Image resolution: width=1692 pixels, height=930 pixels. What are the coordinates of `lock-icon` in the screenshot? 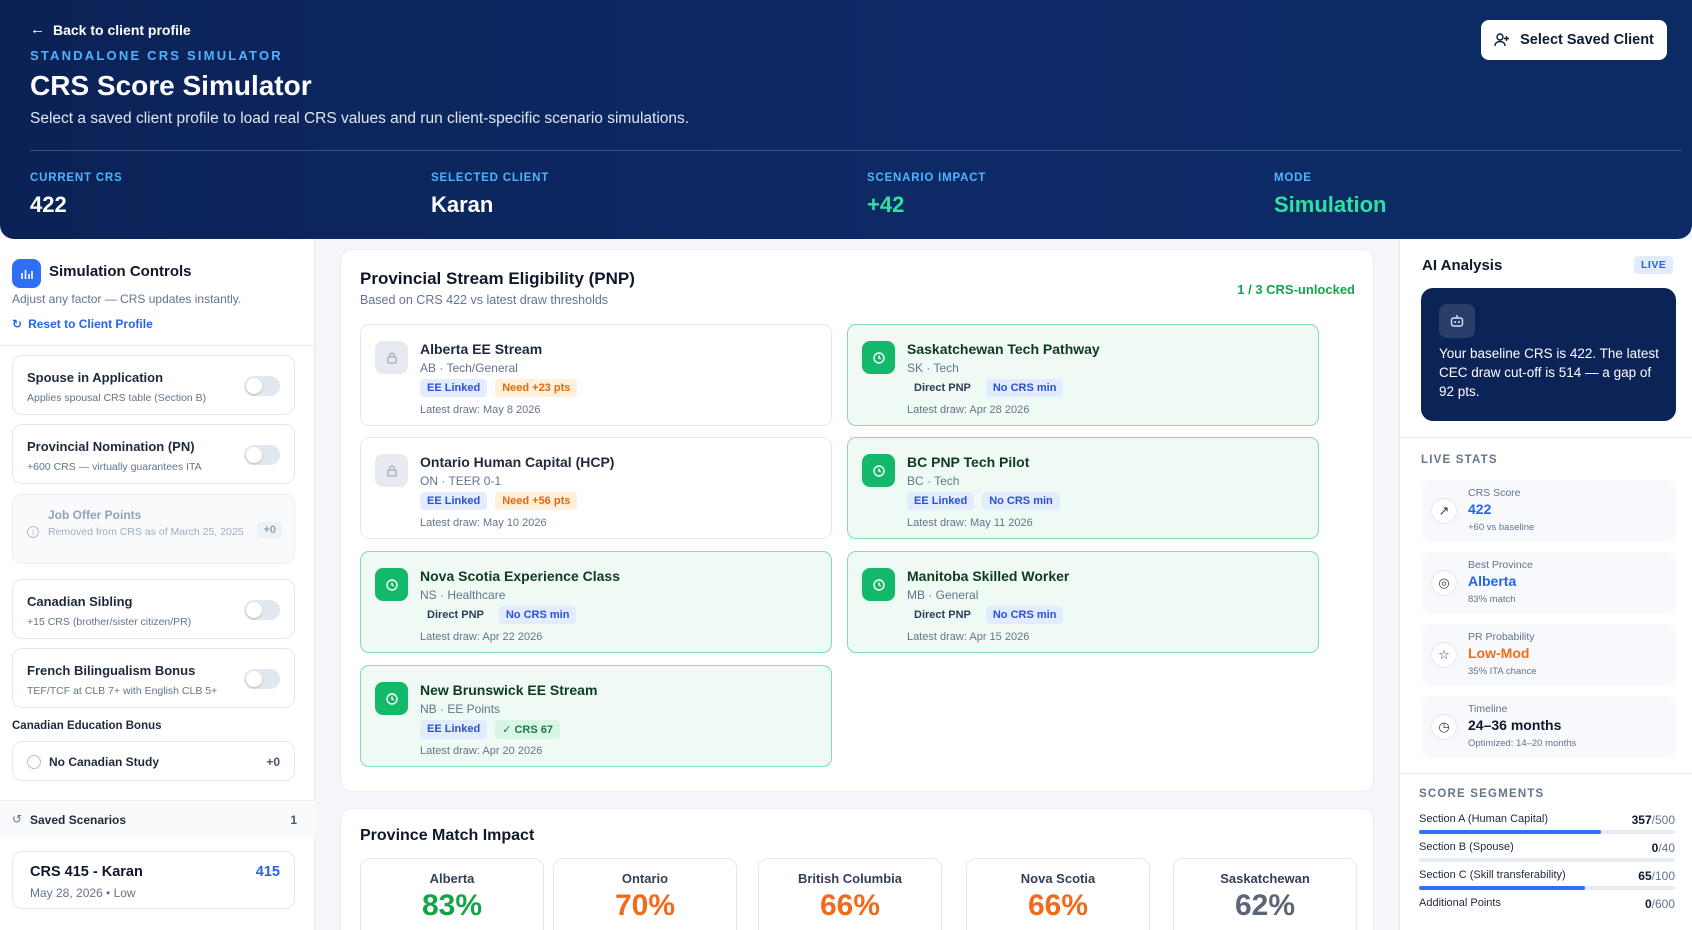 It's located at (391, 357).